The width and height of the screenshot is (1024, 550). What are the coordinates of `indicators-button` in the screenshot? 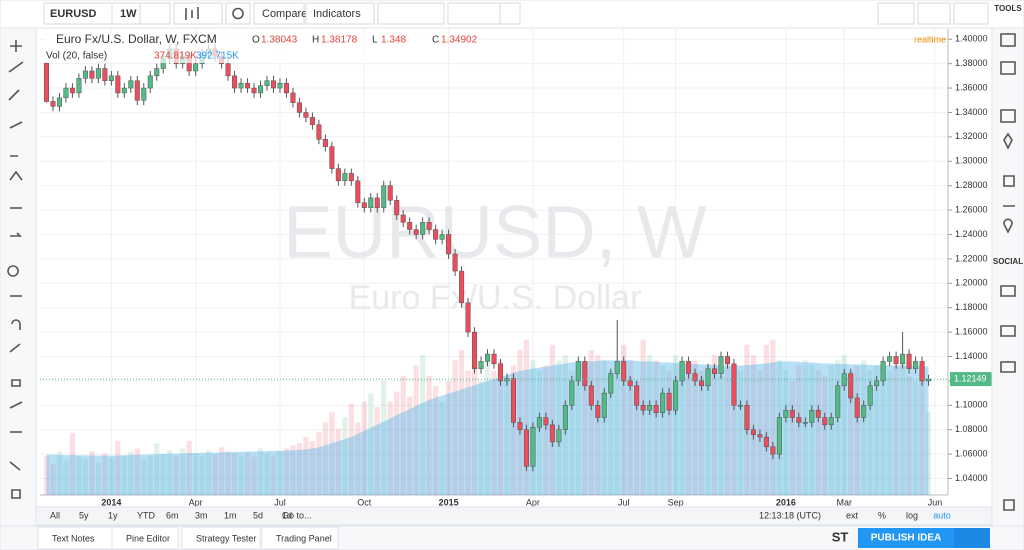 It's located at (340, 13).